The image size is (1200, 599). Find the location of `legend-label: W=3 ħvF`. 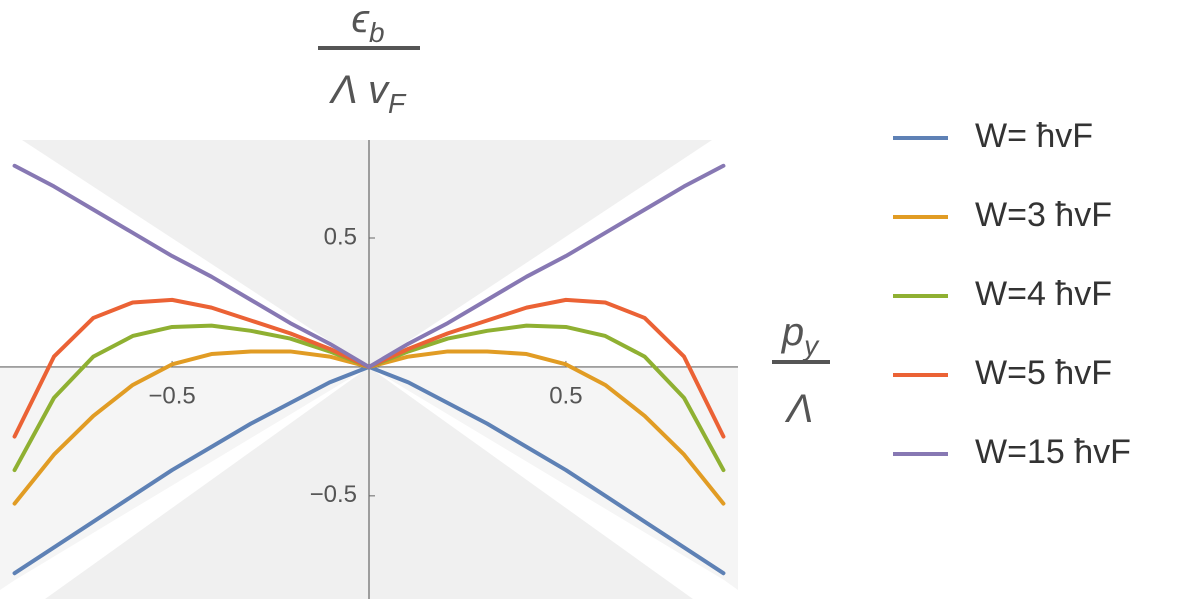

legend-label: W=3 ħvF is located at coordinates (1043, 215).